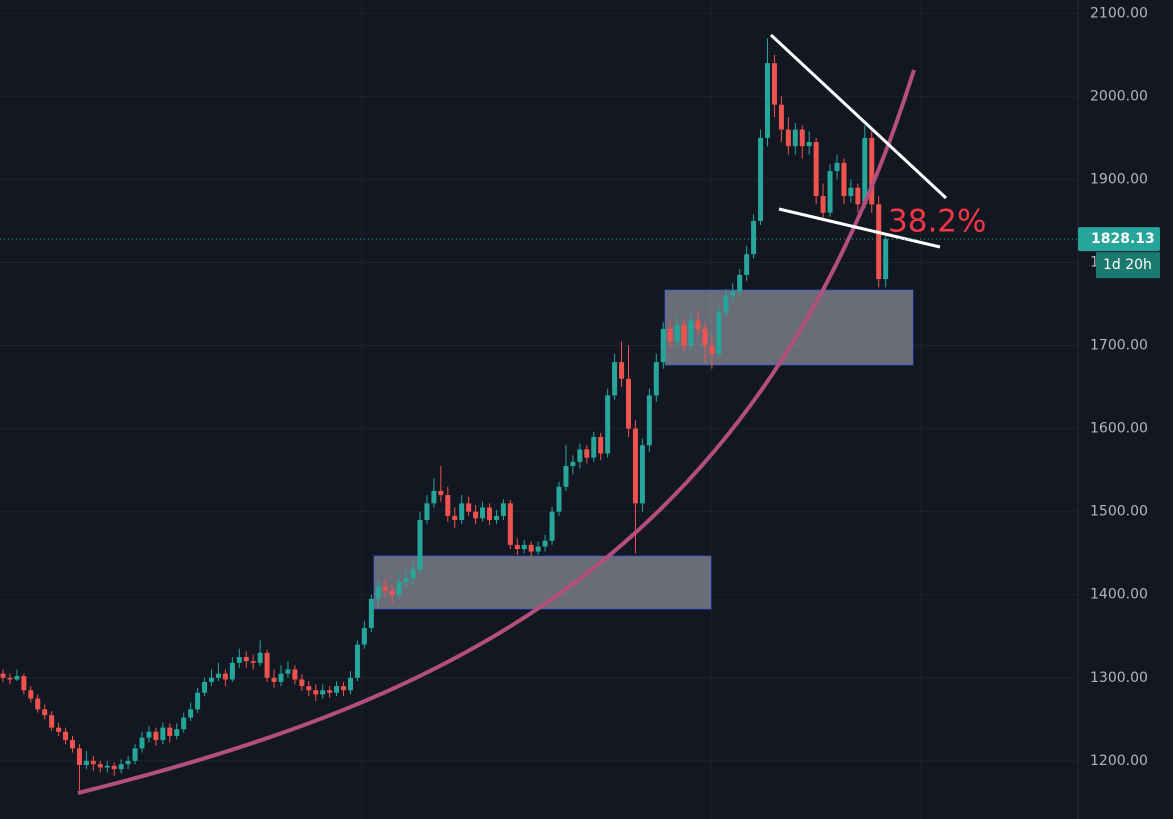 This screenshot has width=1173, height=819. I want to click on countdown-label: 1d 20h, so click(1127, 265).